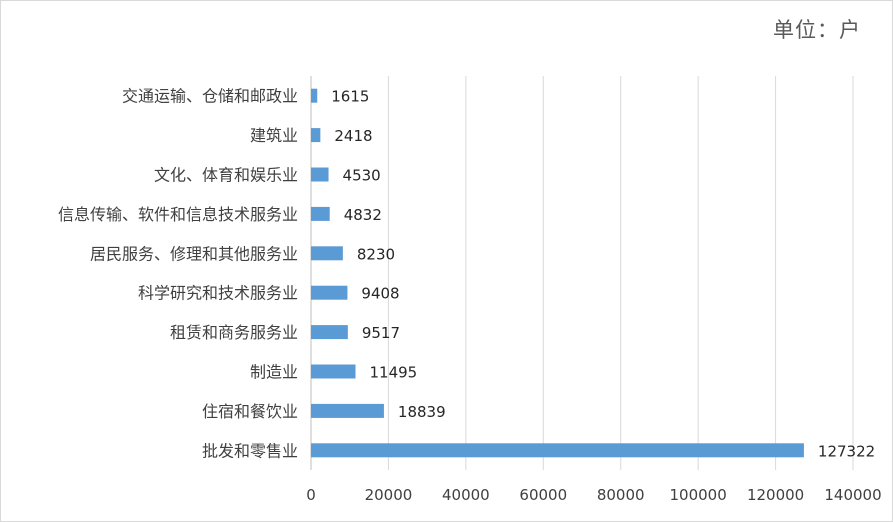  What do you see at coordinates (466, 495) in the screenshot?
I see `x-tick-label: 40000` at bounding box center [466, 495].